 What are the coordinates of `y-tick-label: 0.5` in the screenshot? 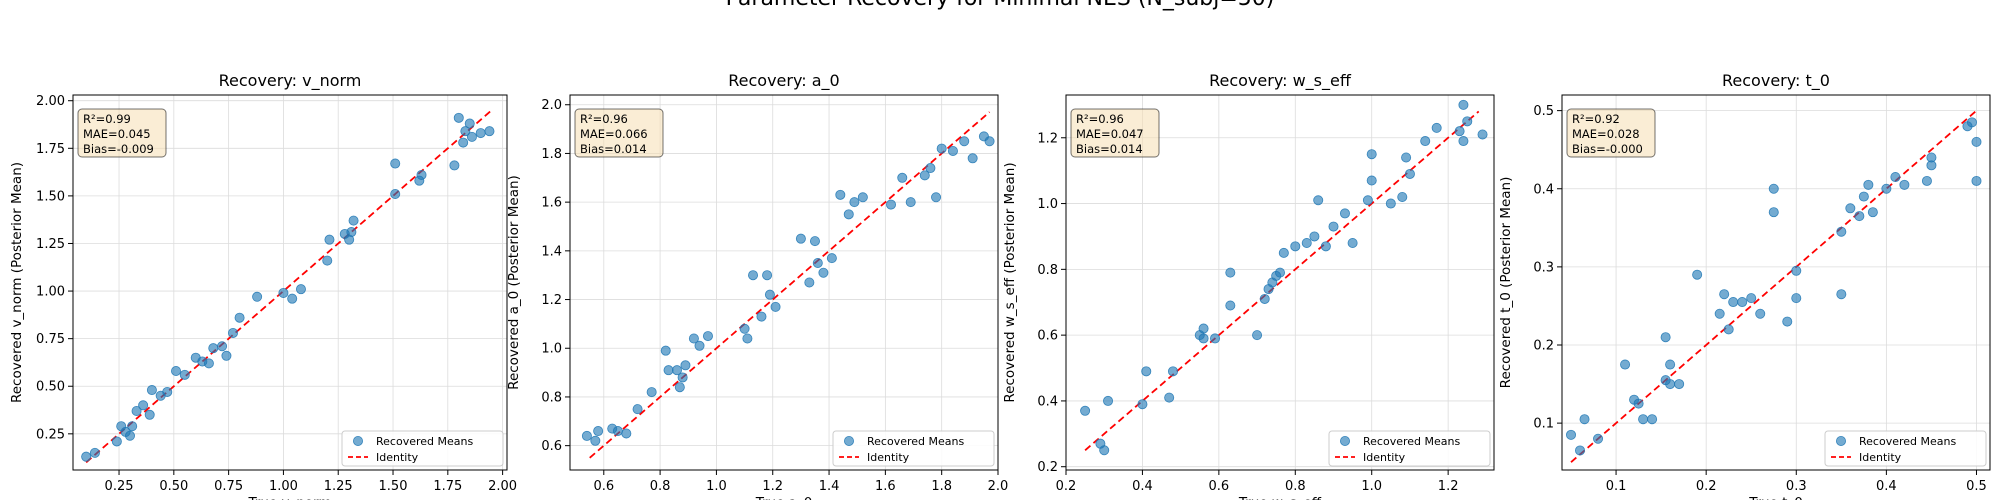 It's located at (1543, 111).